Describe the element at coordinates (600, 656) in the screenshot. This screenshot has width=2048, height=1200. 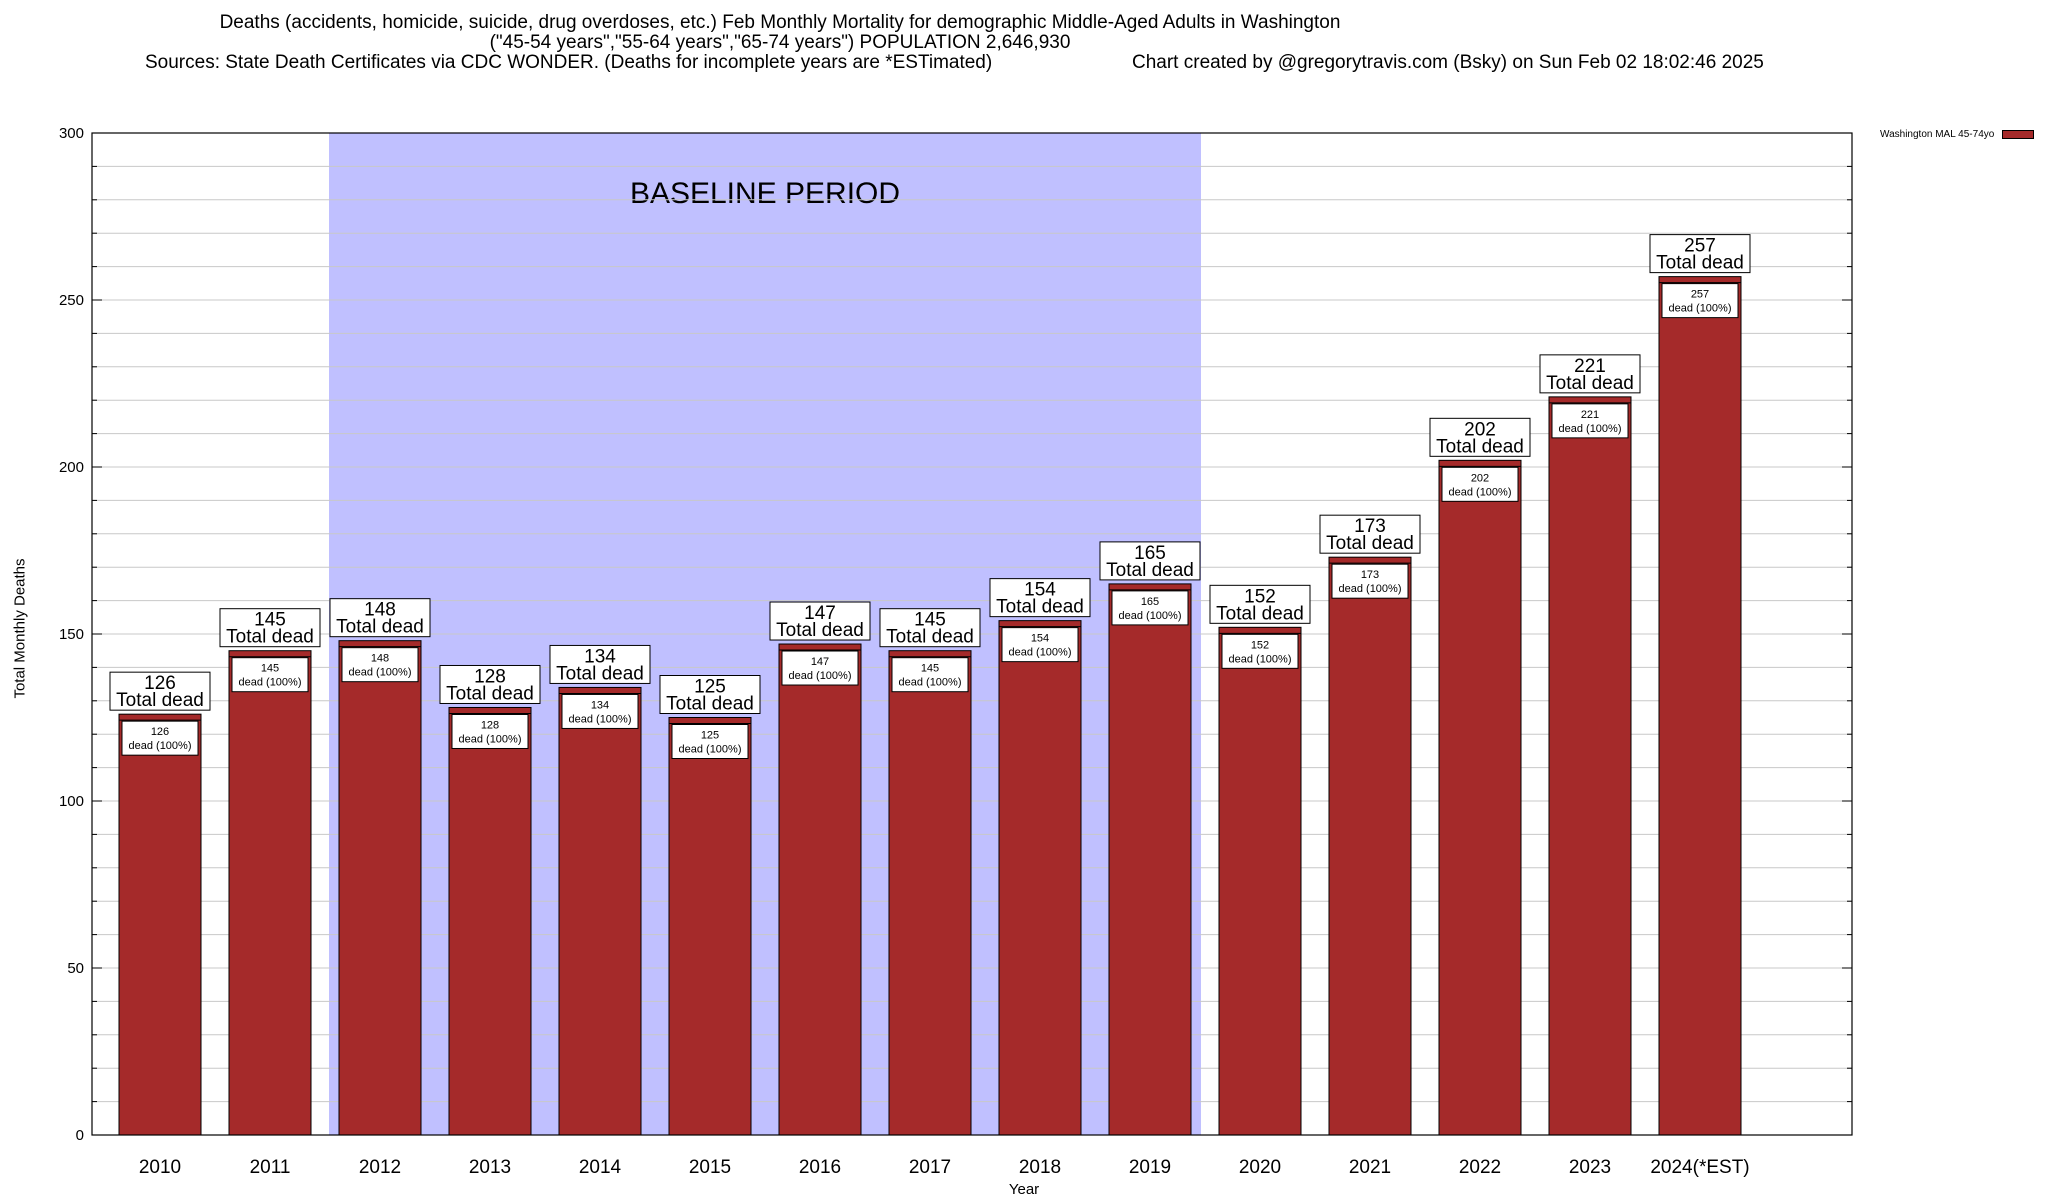
I see `top-label-value: 134` at that location.